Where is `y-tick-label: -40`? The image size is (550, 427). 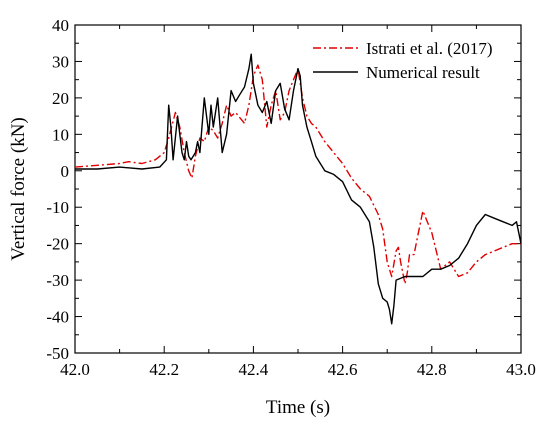
y-tick-label: -40 is located at coordinates (57, 317).